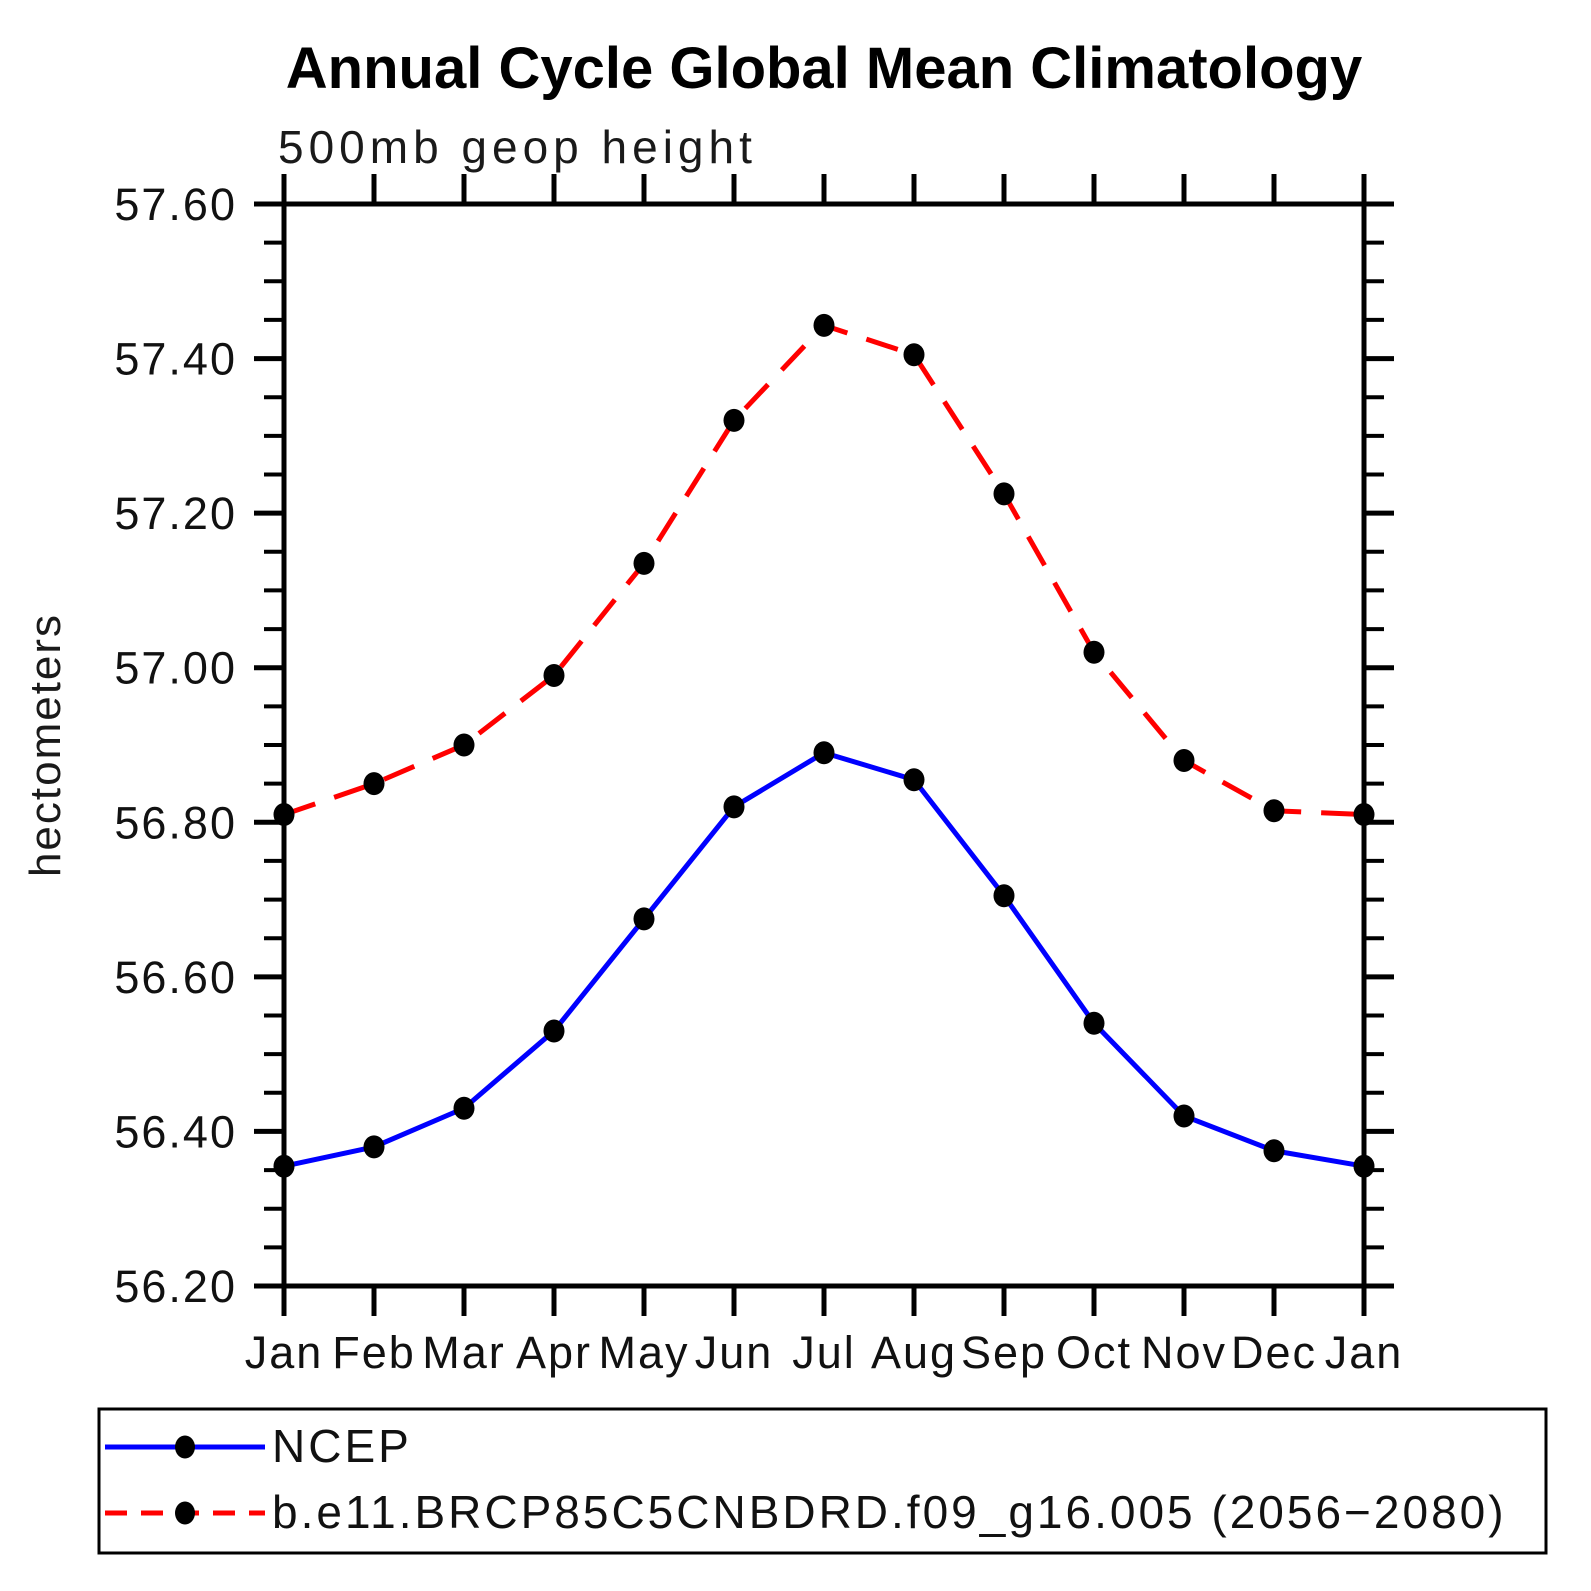 This screenshot has width=1591, height=1591. Describe the element at coordinates (517, 147) in the screenshot. I see `chart-subtitle: 500mb geop height` at that location.